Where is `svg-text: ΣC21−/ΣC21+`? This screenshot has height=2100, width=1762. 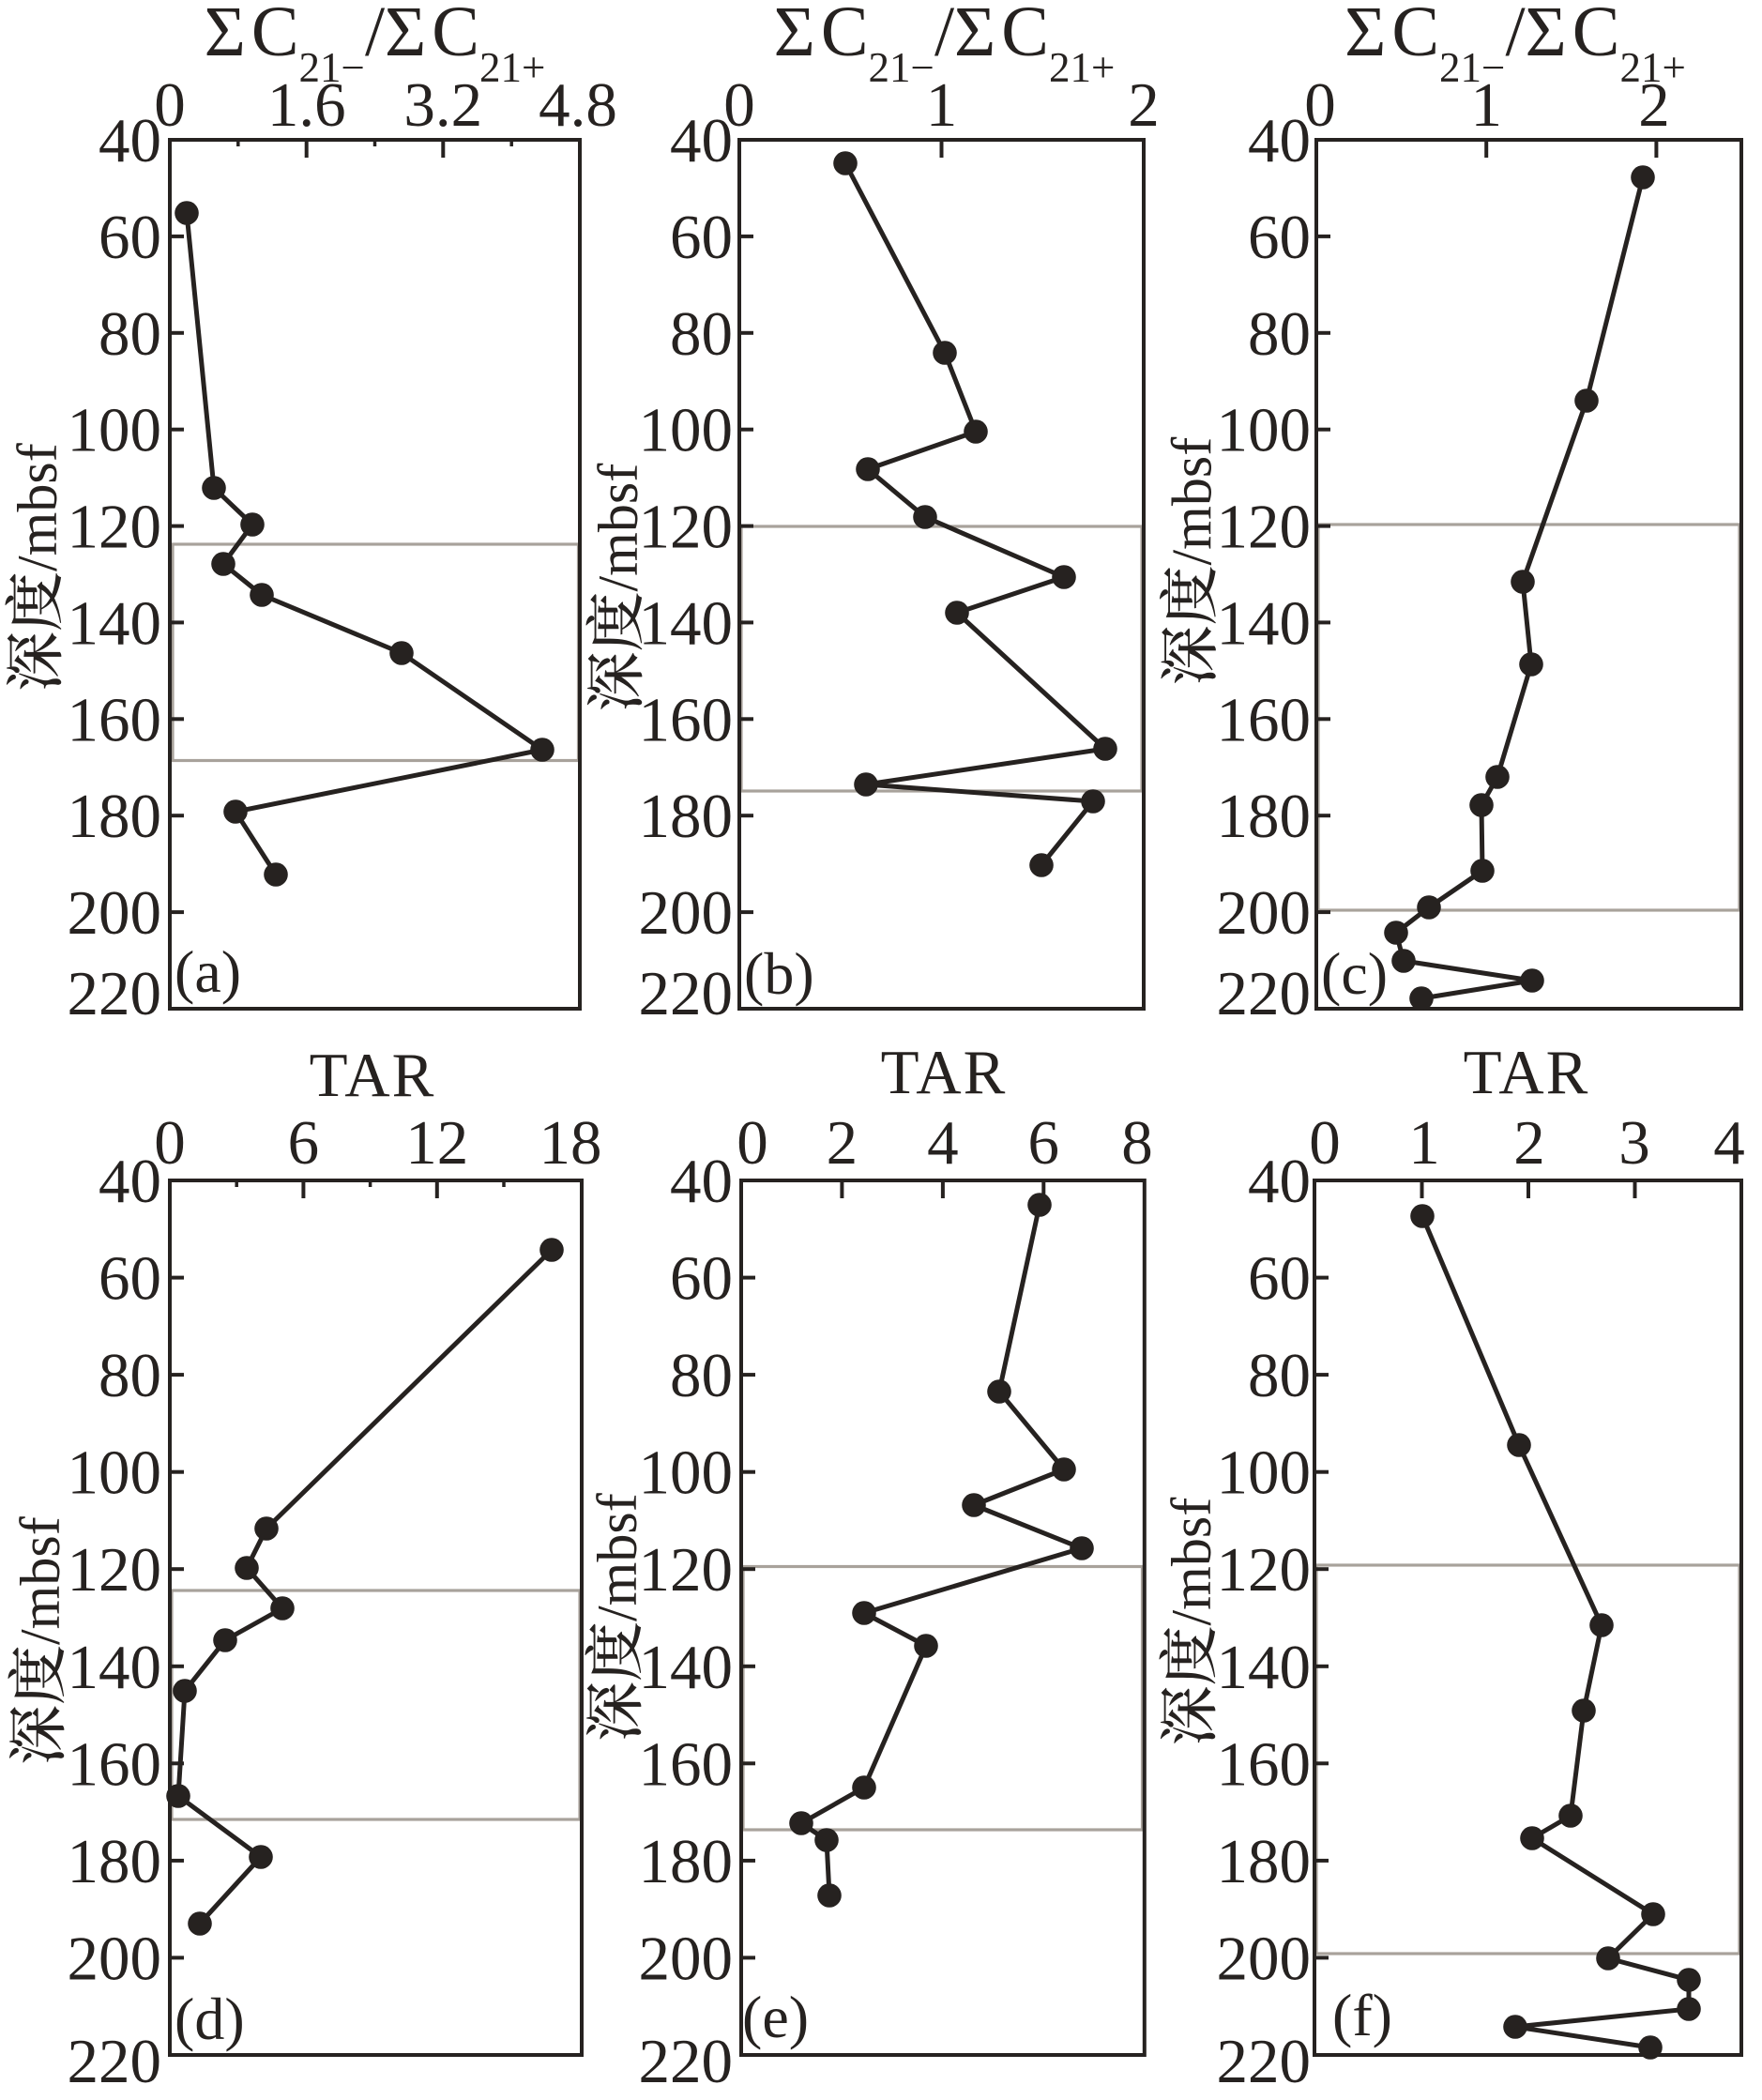
svg-text: ΣC21−/ΣC21+ is located at coordinates (945, 45).